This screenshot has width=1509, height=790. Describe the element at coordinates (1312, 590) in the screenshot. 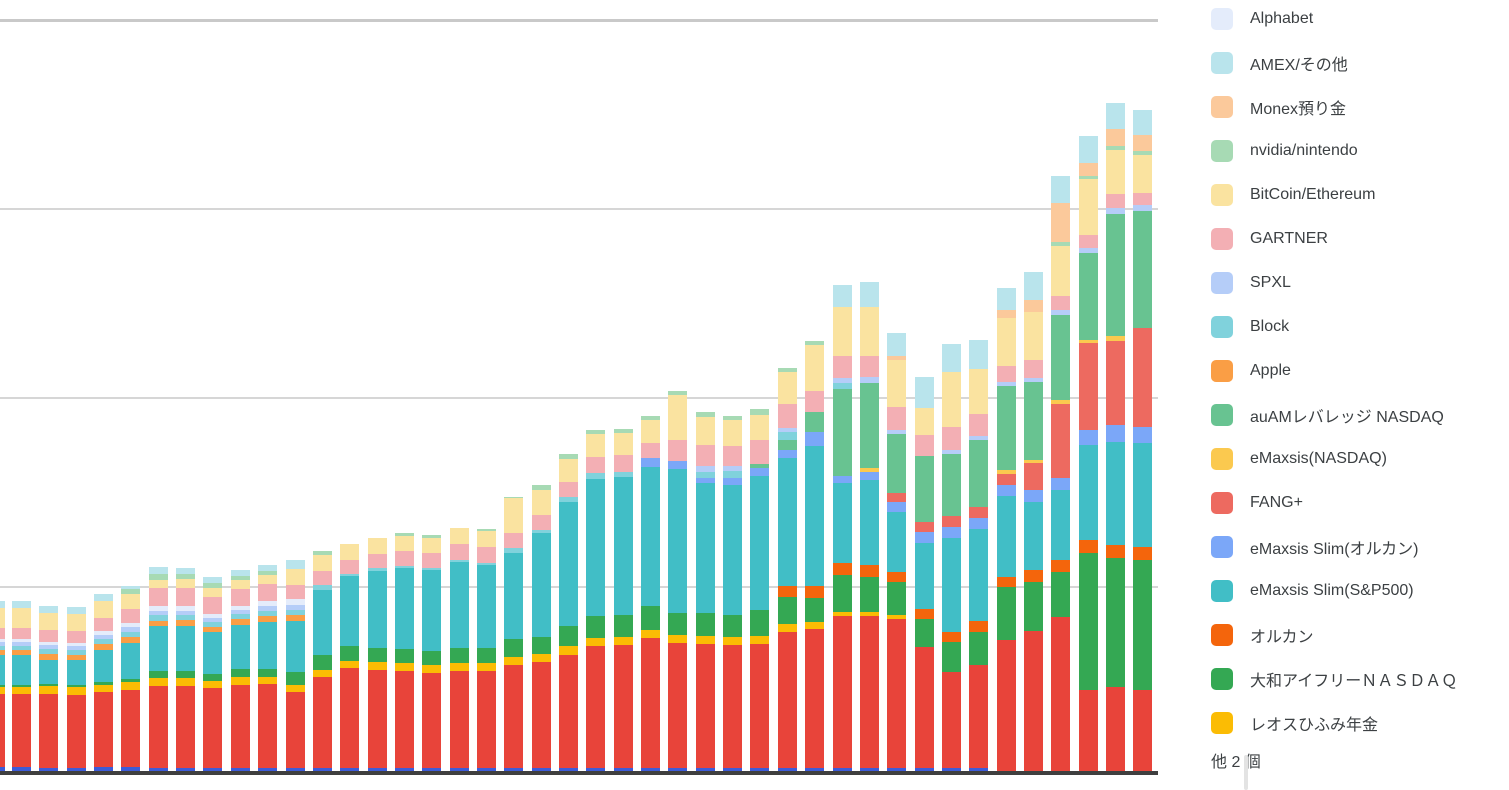

I see `legend-item-sp500: eMaxsis Slim(S&P500)` at that location.